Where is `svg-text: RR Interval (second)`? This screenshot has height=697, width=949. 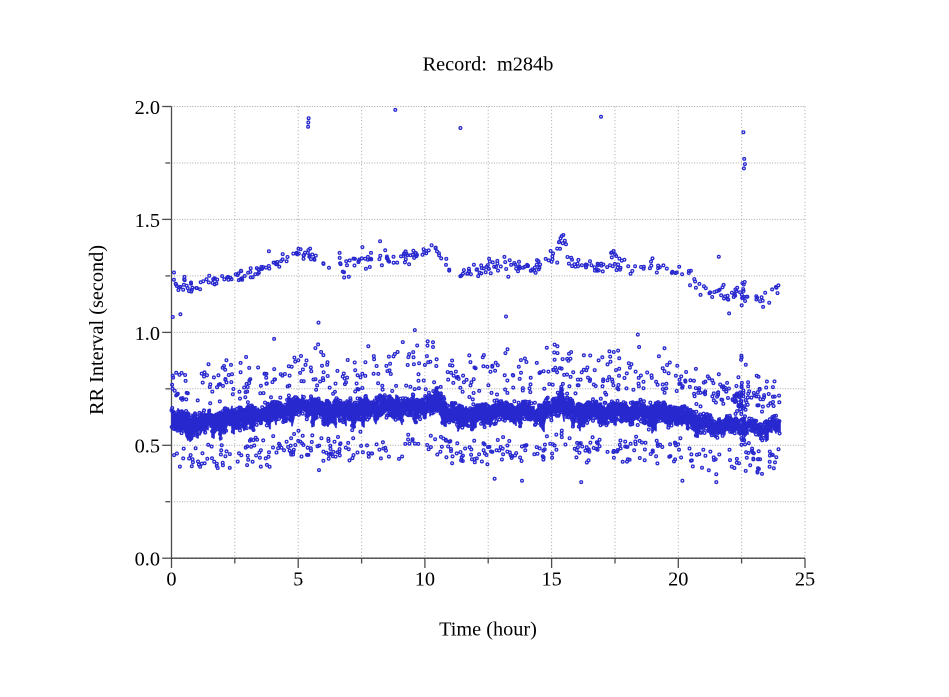 svg-text: RR Interval (second) is located at coordinates (97, 330).